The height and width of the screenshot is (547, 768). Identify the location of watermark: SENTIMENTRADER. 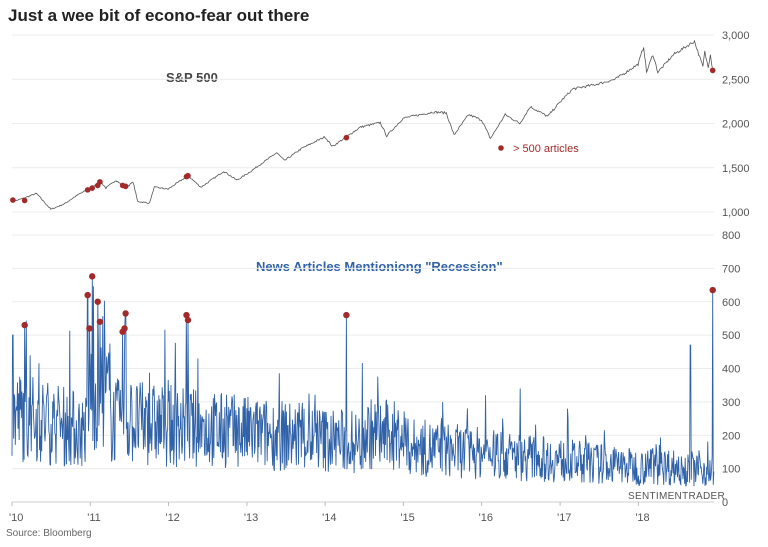
(676, 496).